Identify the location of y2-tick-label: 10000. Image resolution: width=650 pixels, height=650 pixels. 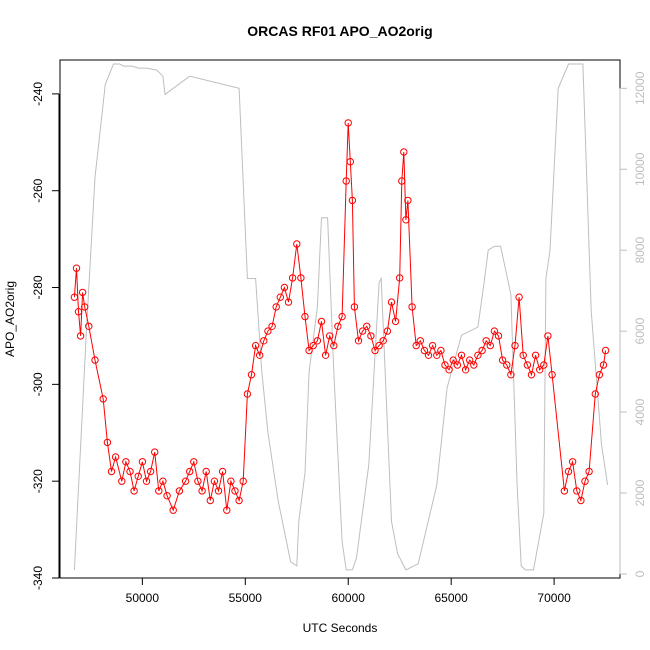
(640, 169).